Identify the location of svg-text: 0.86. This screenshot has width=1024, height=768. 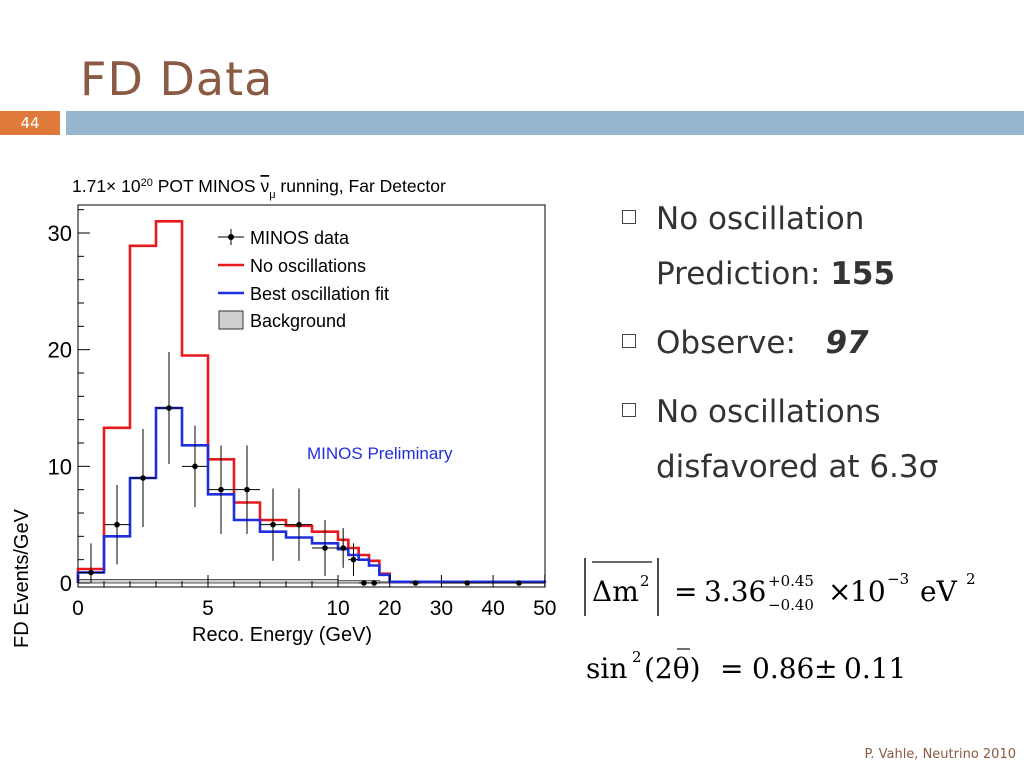
(783, 668).